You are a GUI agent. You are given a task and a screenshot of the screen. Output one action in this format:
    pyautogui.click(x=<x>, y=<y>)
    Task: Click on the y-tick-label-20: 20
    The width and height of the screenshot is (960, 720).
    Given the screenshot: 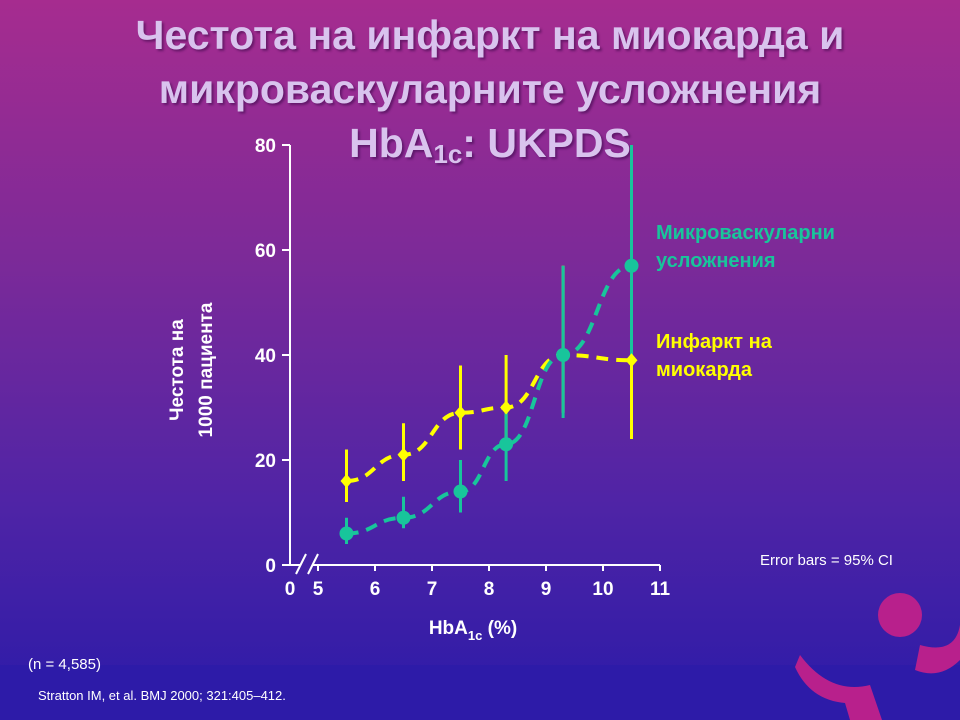 What is the action you would take?
    pyautogui.click(x=265, y=461)
    